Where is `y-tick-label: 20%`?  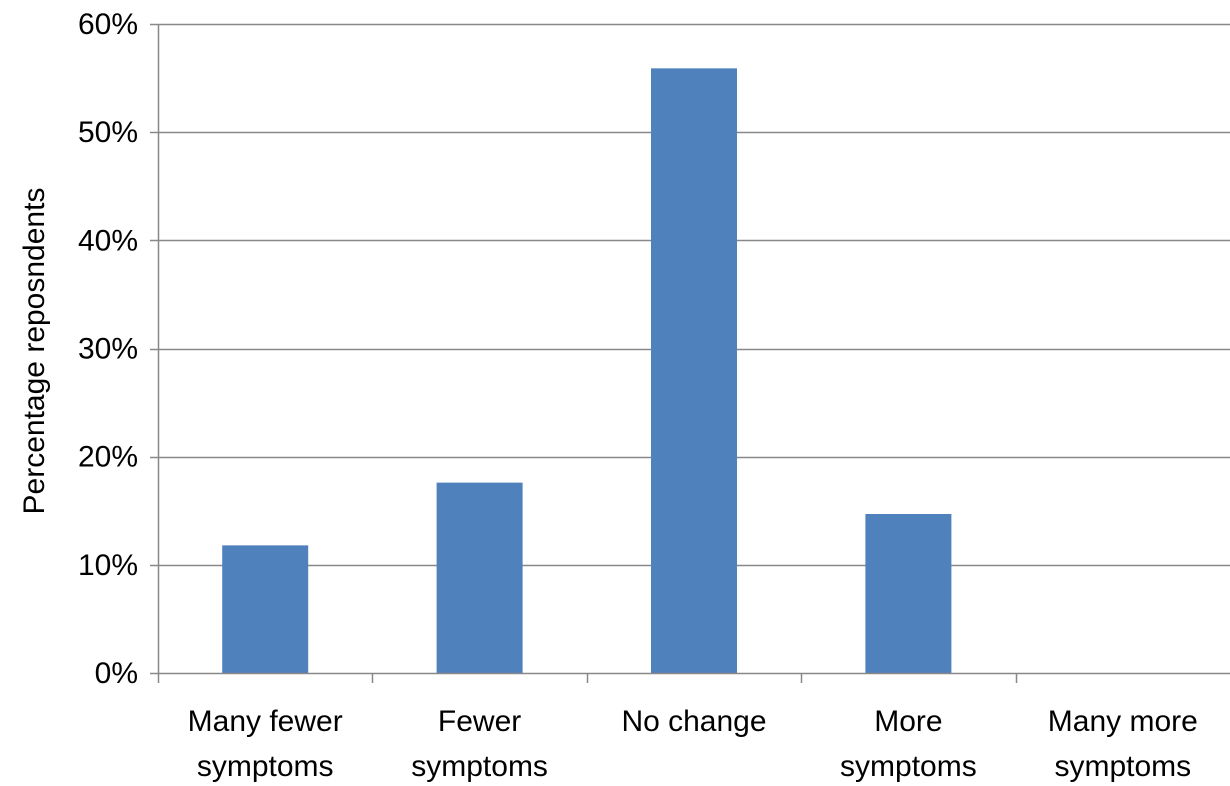
y-tick-label: 20% is located at coordinates (108, 457).